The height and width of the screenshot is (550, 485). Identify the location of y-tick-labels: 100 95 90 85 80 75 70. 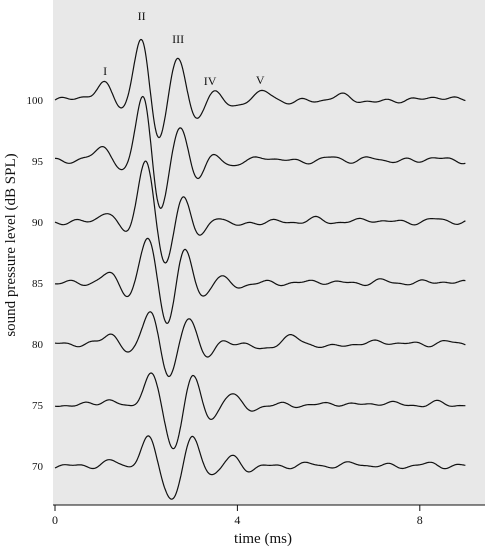
(35, 284).